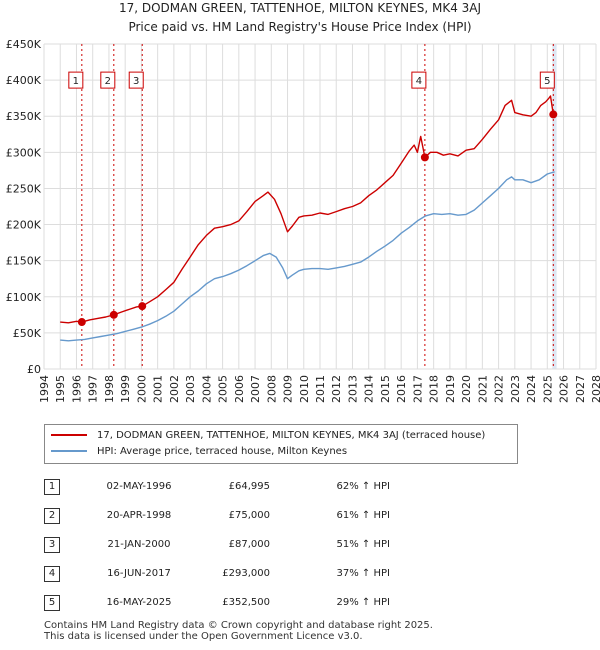 This screenshot has height=650, width=600. I want to click on x-tick-label: 2018, so click(434, 389).